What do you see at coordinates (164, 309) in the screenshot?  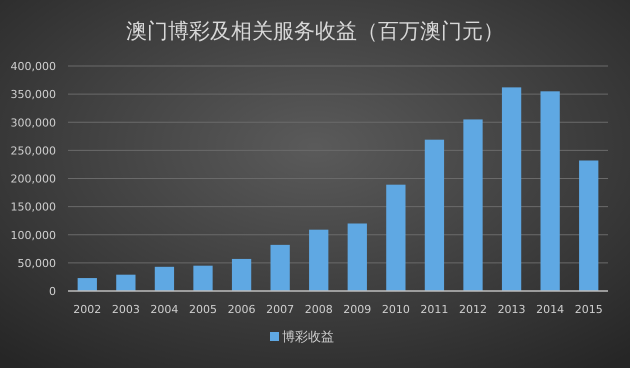 I see `x-tick-label: 2004` at bounding box center [164, 309].